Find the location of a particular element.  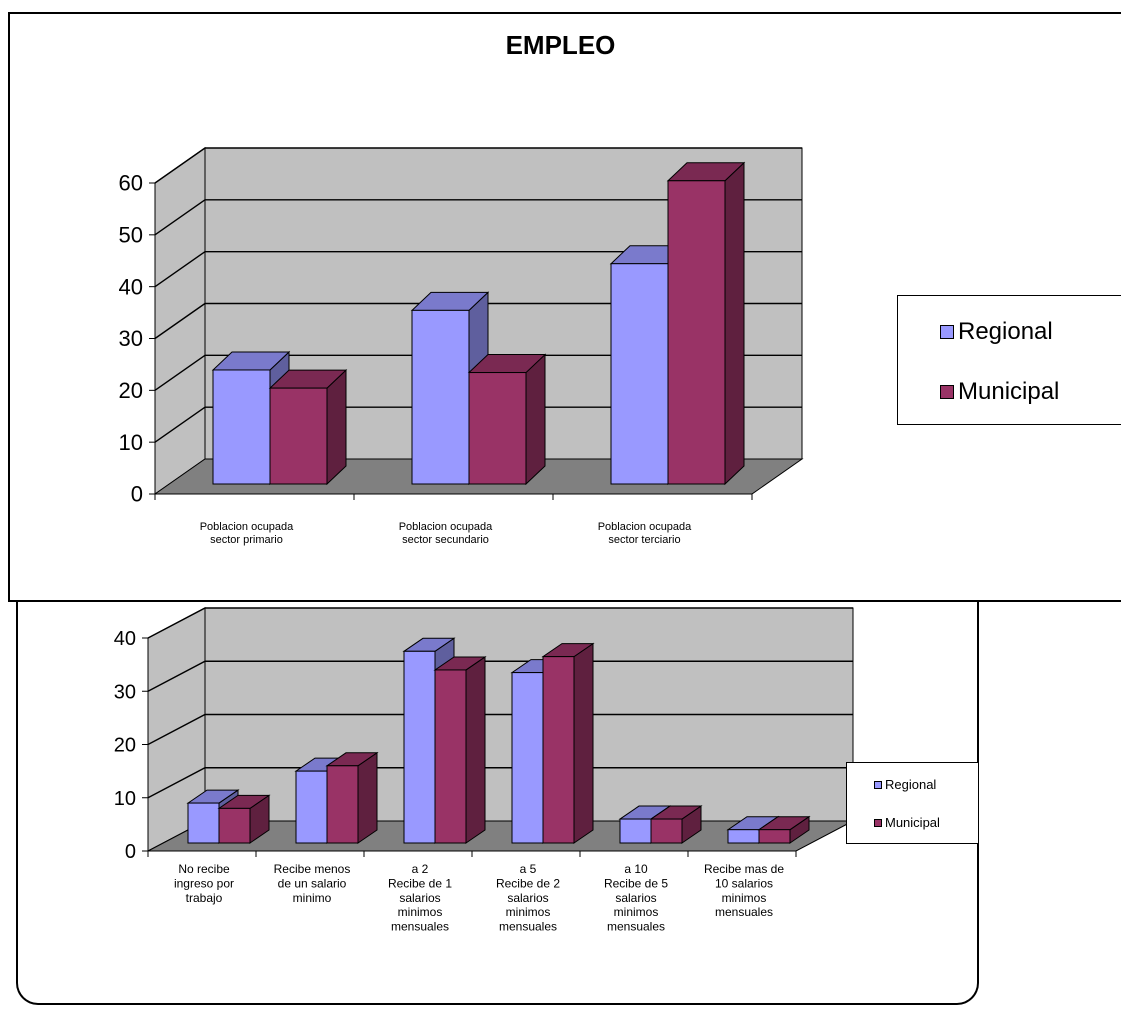

x-category-label: a 2 Recibe de 1 salarios minimos mensuales is located at coordinates (420, 898).